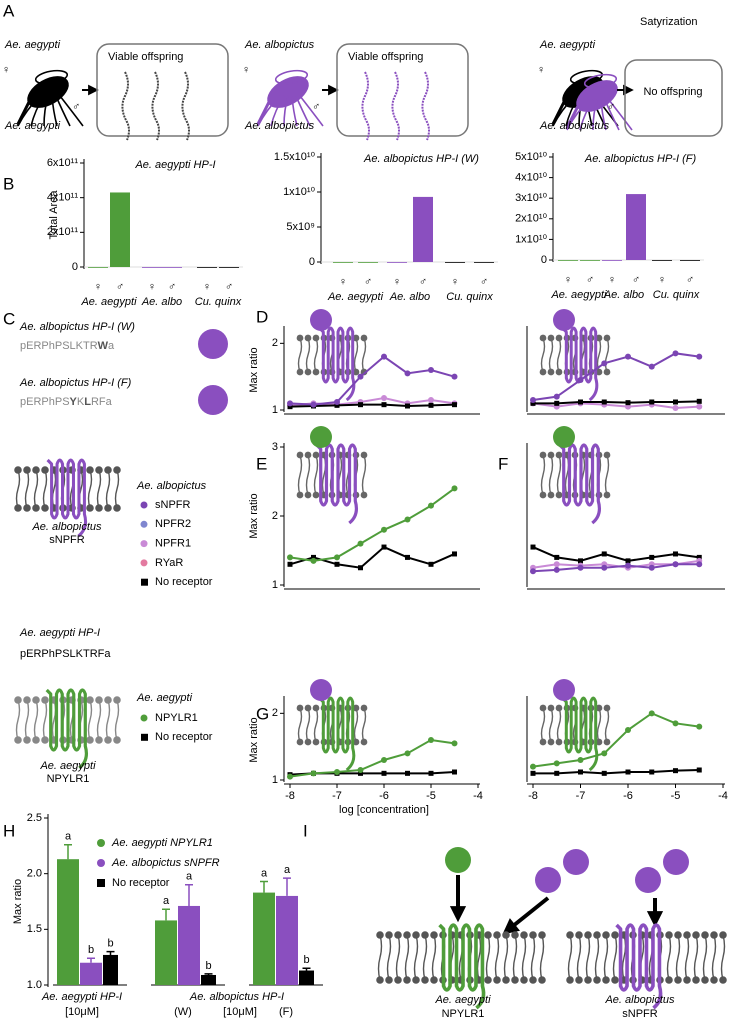  I want to click on receptor-label: Ae. albopictus, so click(66, 527).